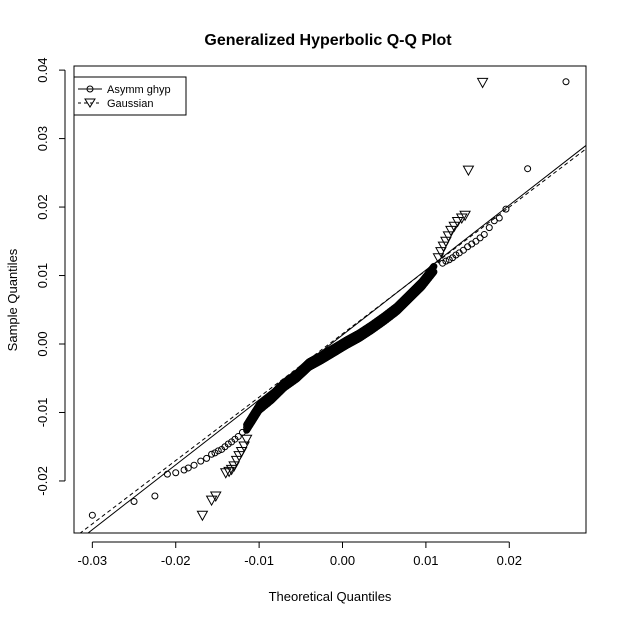  What do you see at coordinates (42, 275) in the screenshot?
I see `y-tick-label: 0.01` at bounding box center [42, 275].